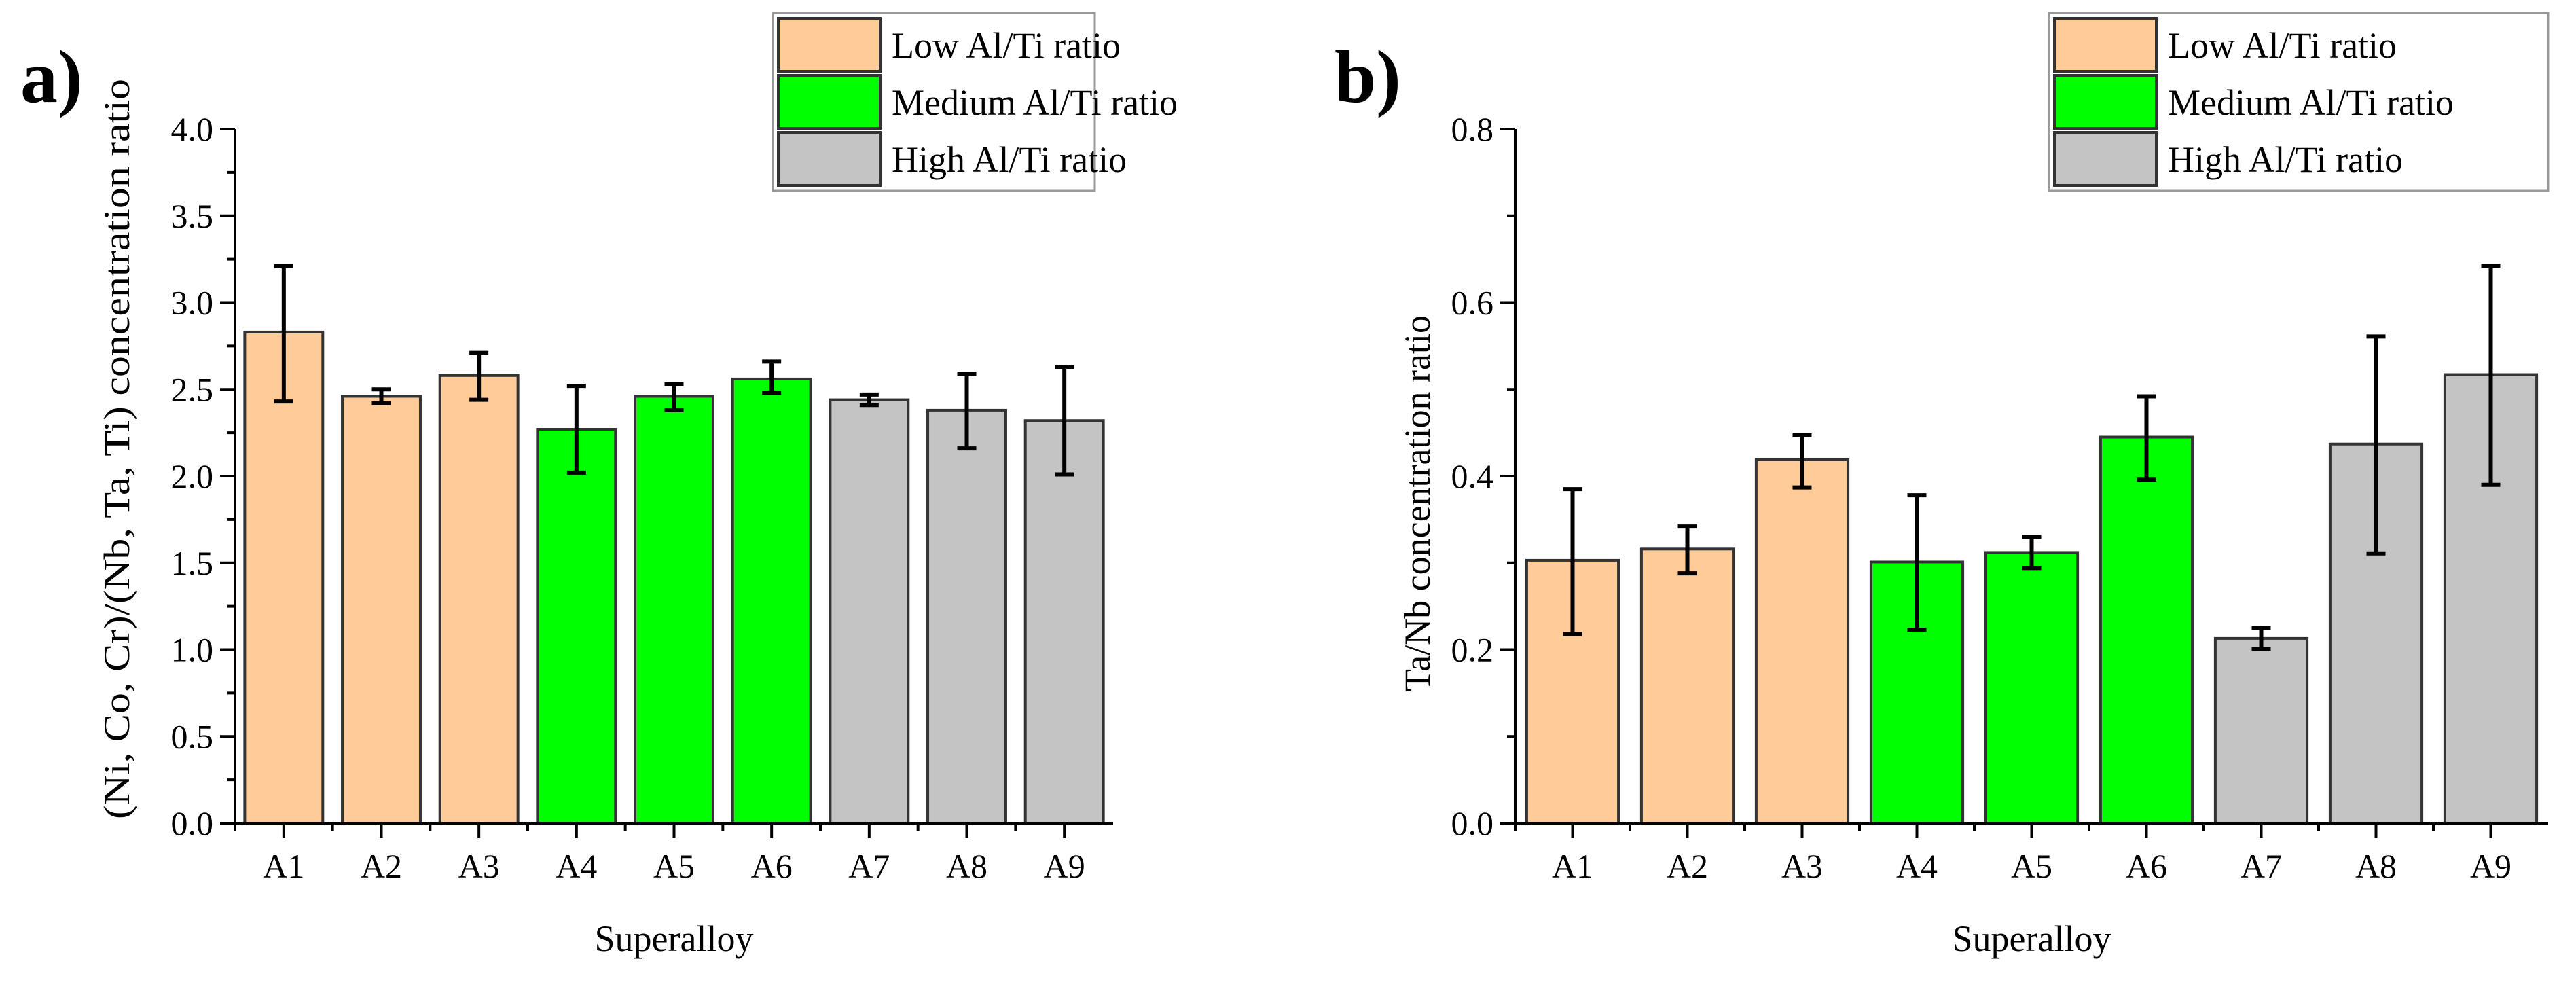 Image resolution: width=2576 pixels, height=993 pixels. Describe the element at coordinates (192, 129) in the screenshot. I see `y-tick-label: 4.0` at that location.